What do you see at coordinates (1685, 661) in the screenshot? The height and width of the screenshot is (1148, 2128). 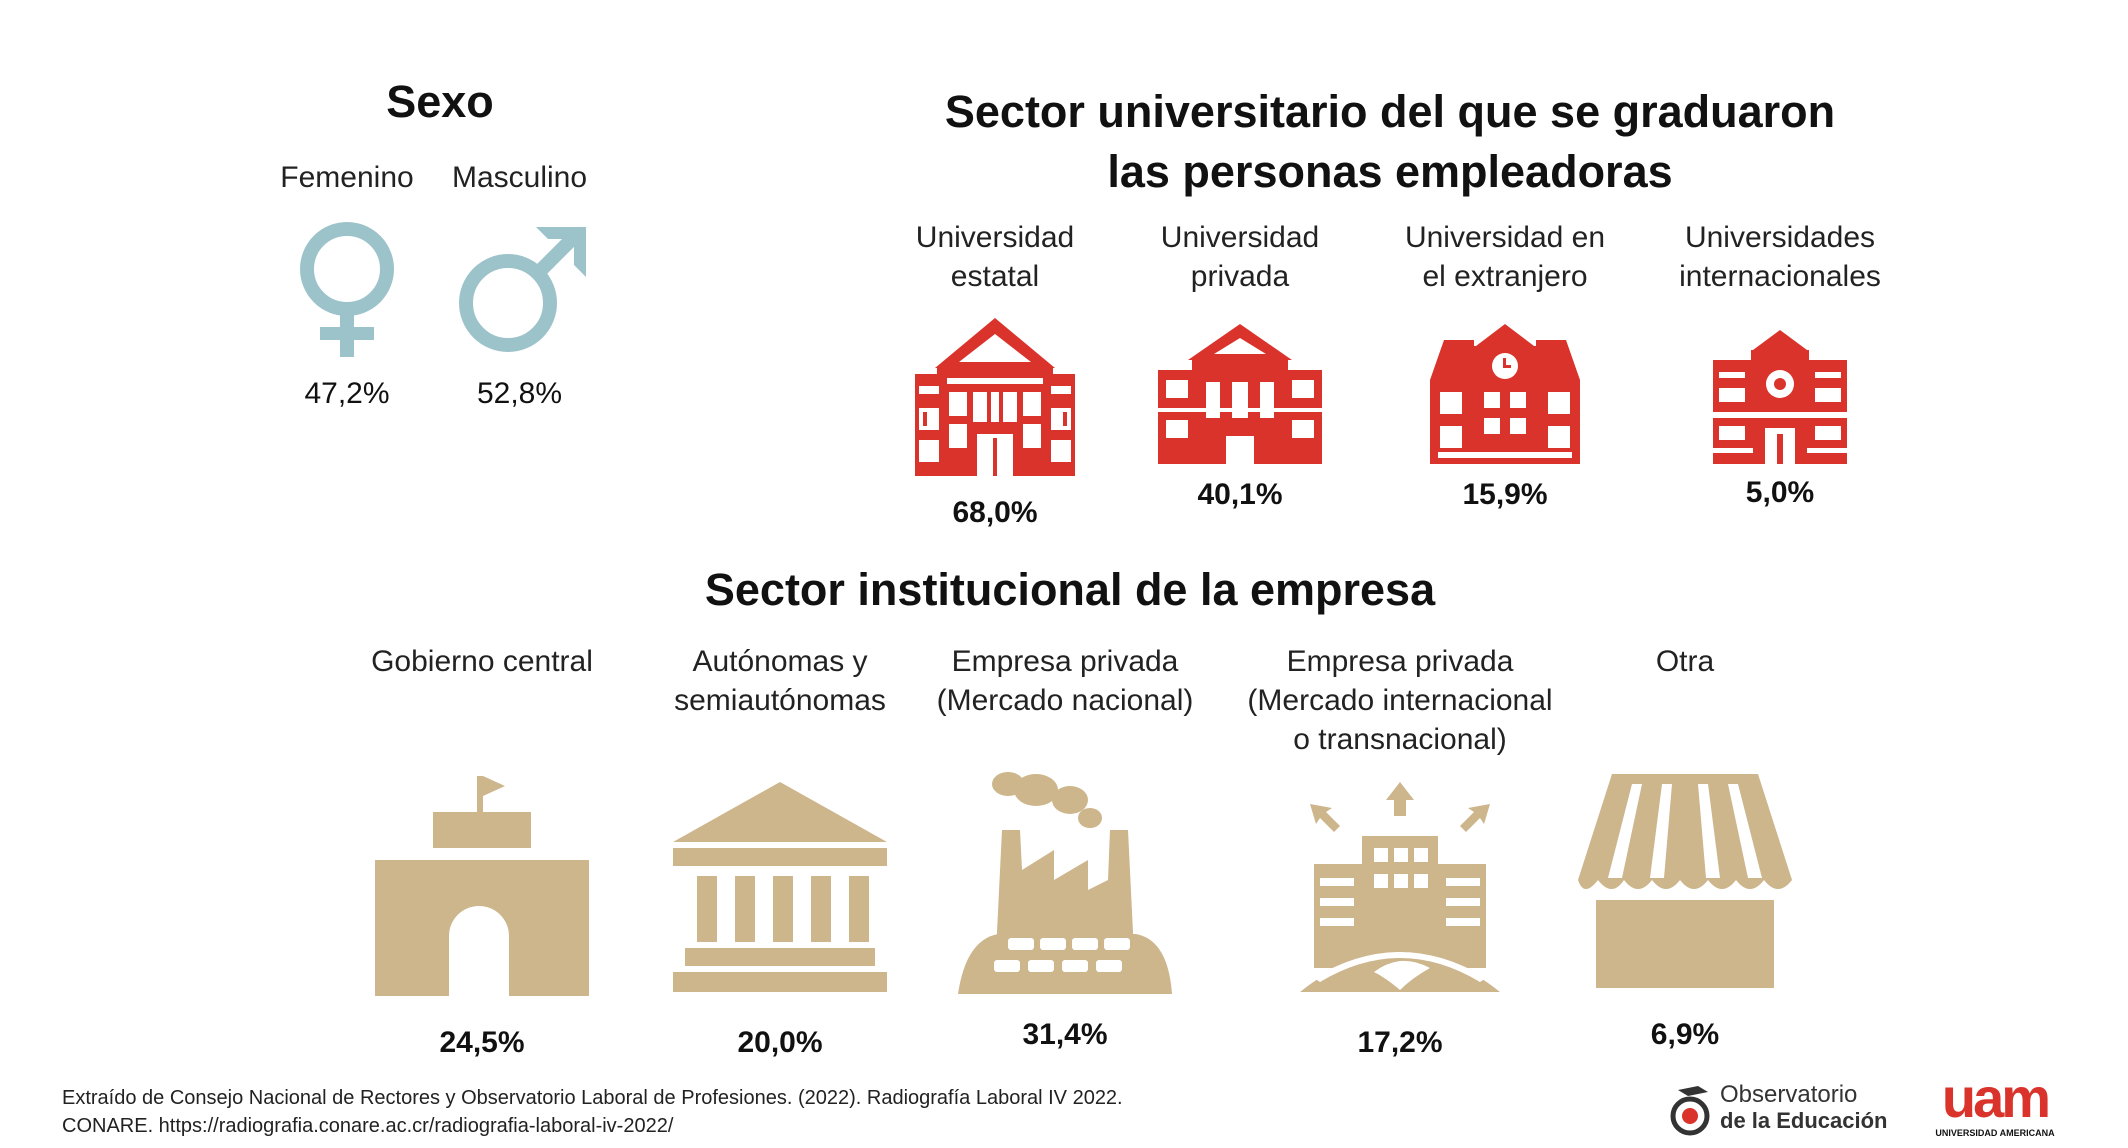 I see `sector-label: Otra` at bounding box center [1685, 661].